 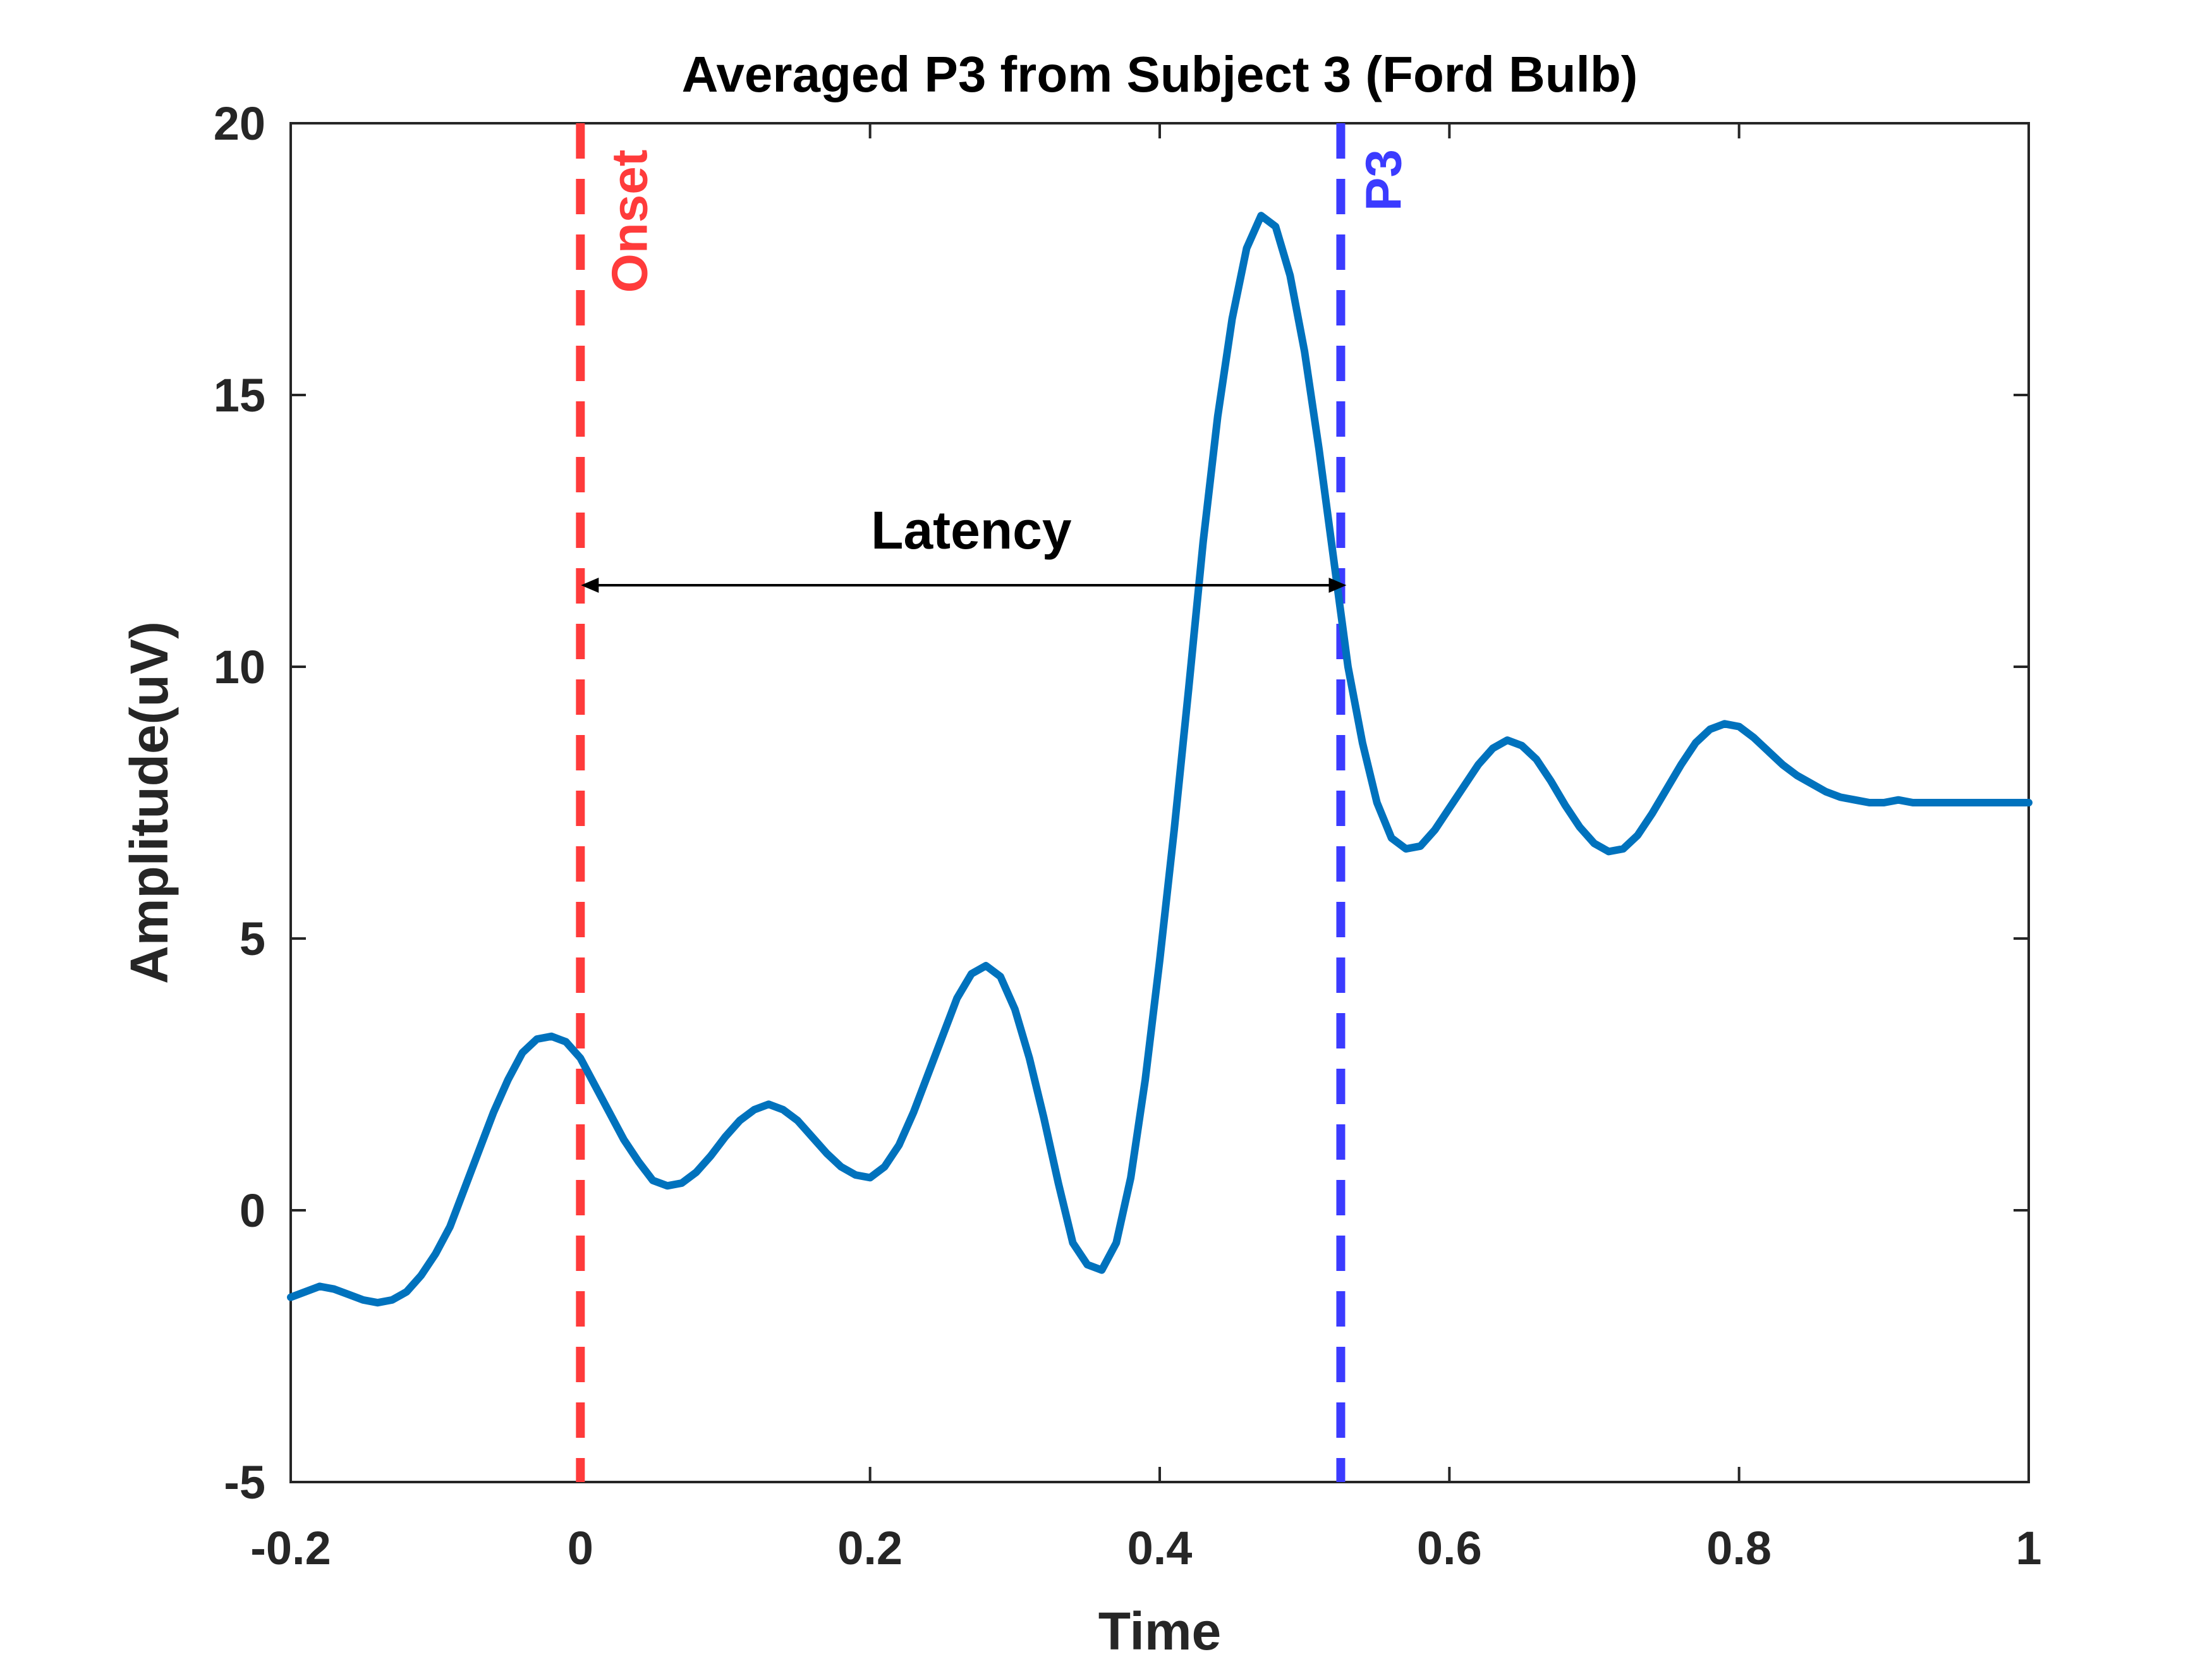 What do you see at coordinates (240, 396) in the screenshot?
I see `y-tick-label: 15` at bounding box center [240, 396].